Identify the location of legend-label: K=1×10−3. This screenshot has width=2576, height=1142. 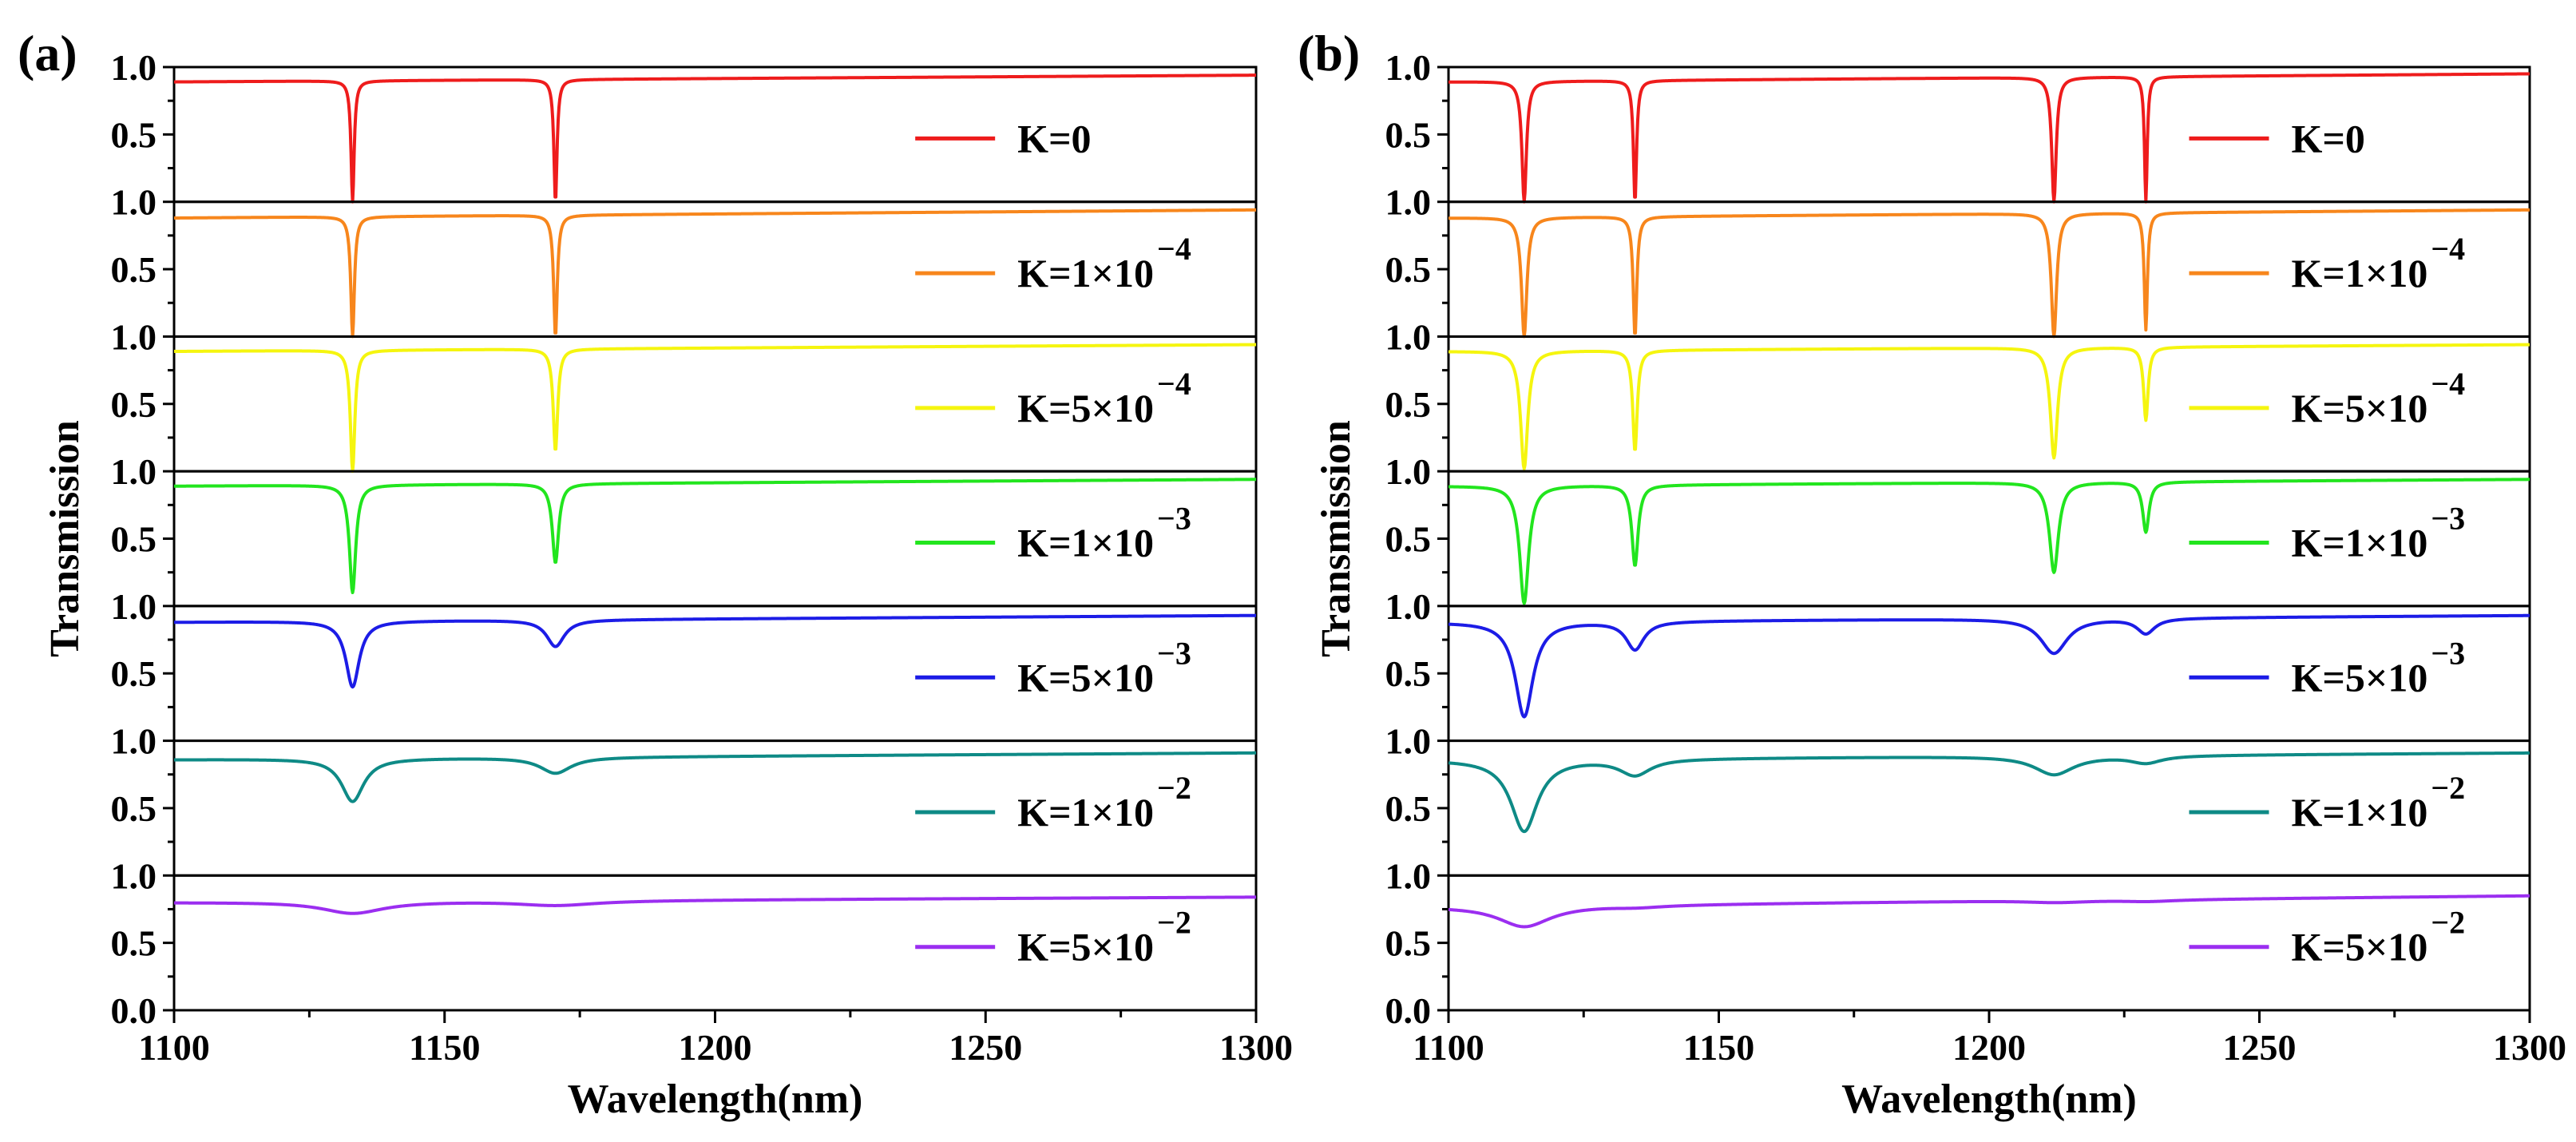
(2378, 533).